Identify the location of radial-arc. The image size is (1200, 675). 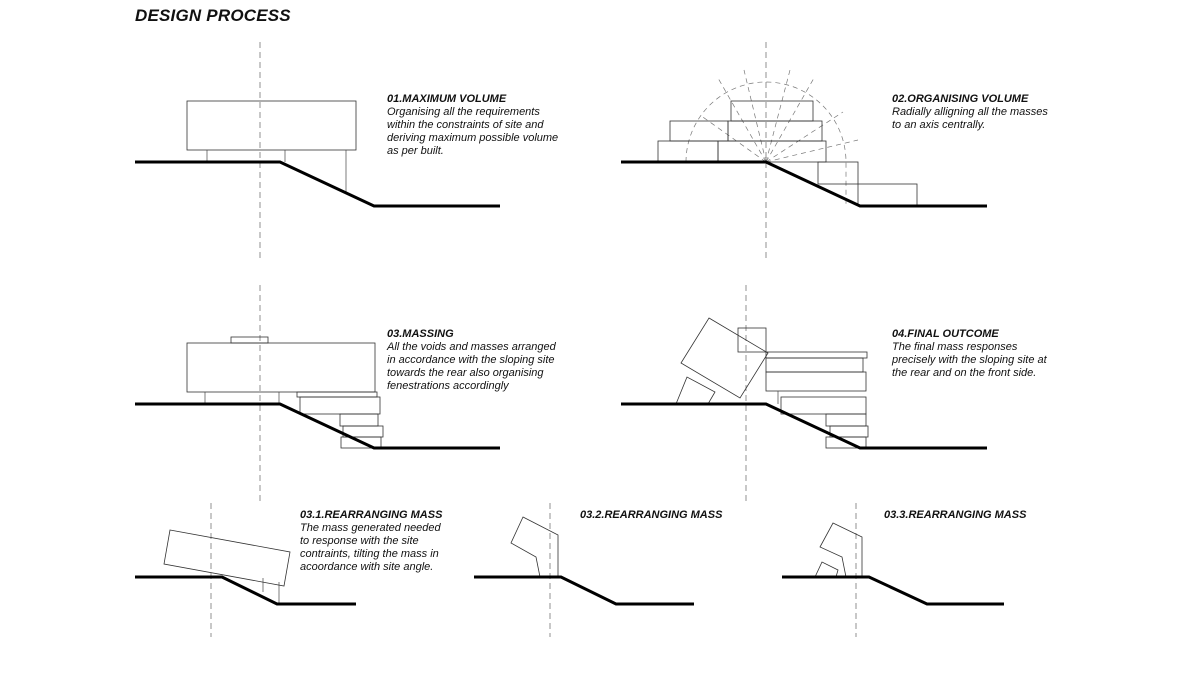
(766, 143).